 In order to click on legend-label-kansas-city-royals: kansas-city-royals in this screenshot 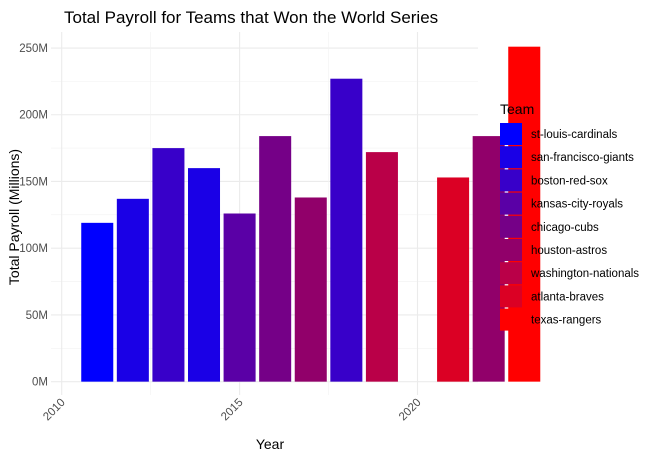, I will do `click(577, 205)`.